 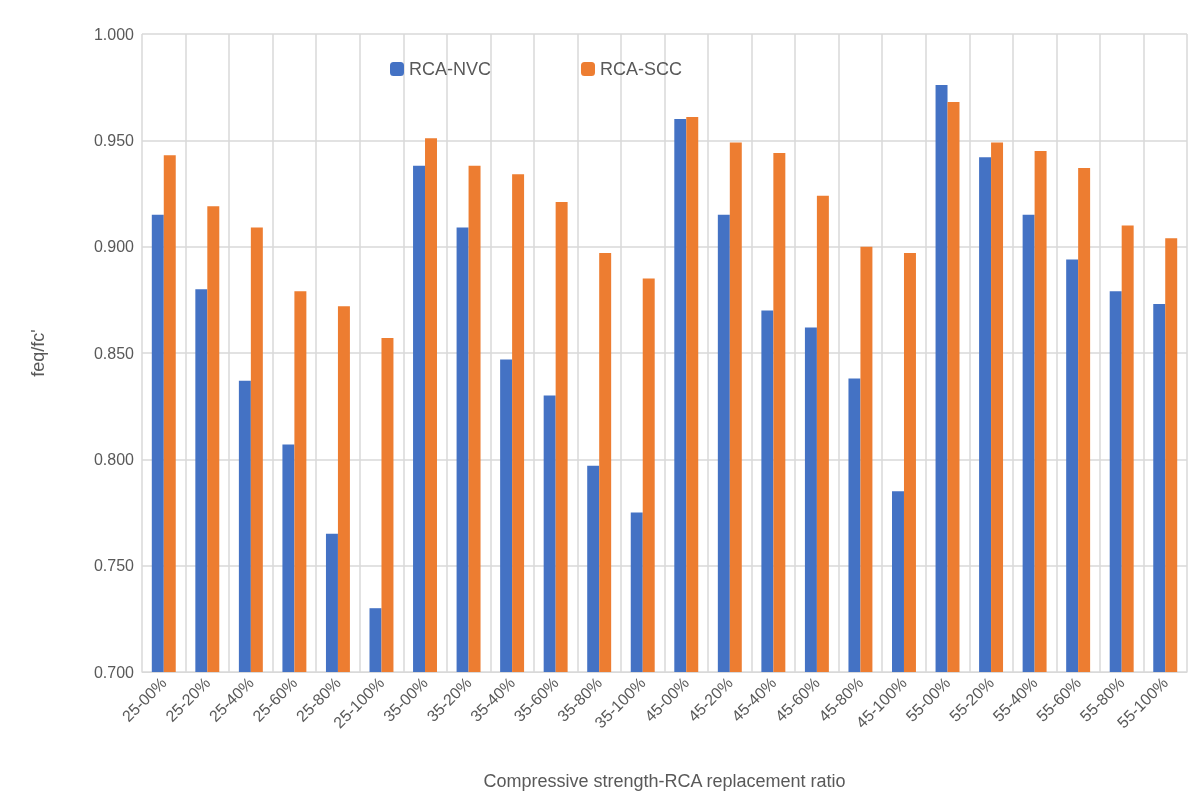 I want to click on y-tick-label: 1.000, so click(x=114, y=34).